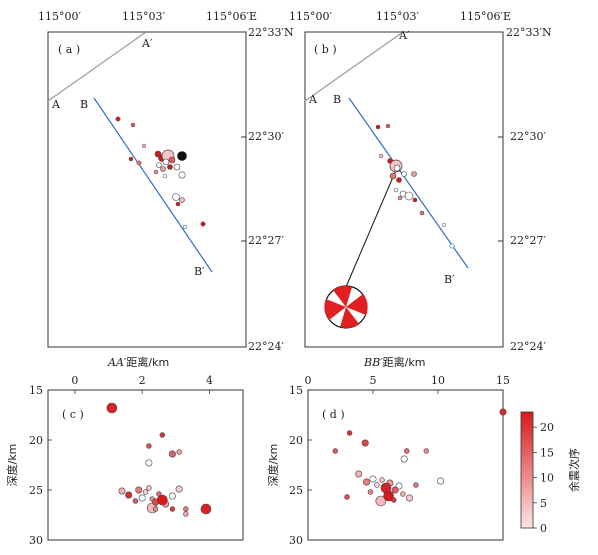 The height and width of the screenshot is (555, 598). I want to click on colorbar-ticks: 0 5 10 15 20, so click(543, 478).